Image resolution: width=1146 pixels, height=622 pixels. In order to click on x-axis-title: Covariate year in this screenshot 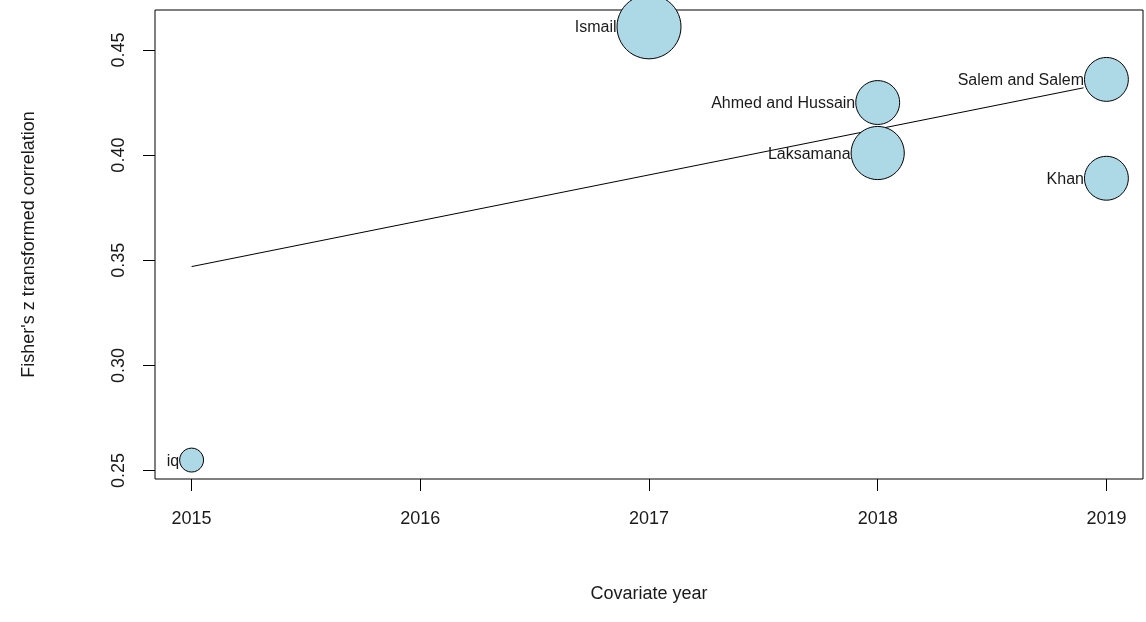, I will do `click(649, 593)`.